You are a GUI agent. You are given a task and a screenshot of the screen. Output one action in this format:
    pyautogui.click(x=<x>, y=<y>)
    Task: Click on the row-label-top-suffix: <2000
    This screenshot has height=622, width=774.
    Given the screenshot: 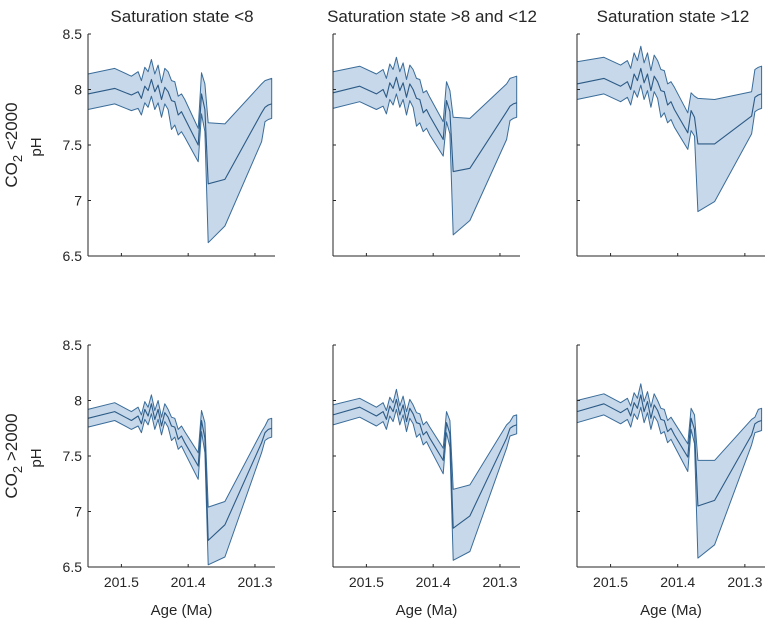 What is the action you would take?
    pyautogui.click(x=11, y=128)
    